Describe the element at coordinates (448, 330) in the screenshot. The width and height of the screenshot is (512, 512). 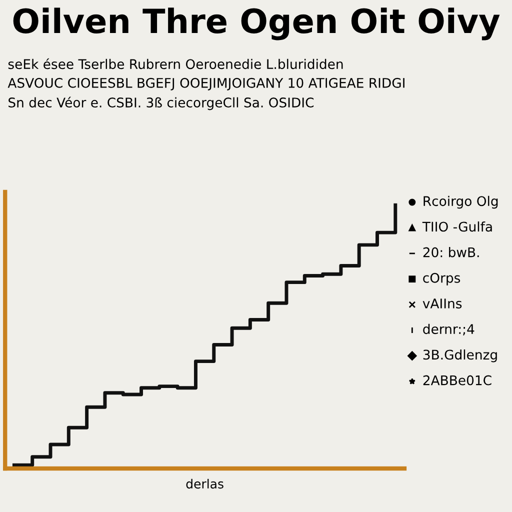
I see `text: dernr:;4` at that location.